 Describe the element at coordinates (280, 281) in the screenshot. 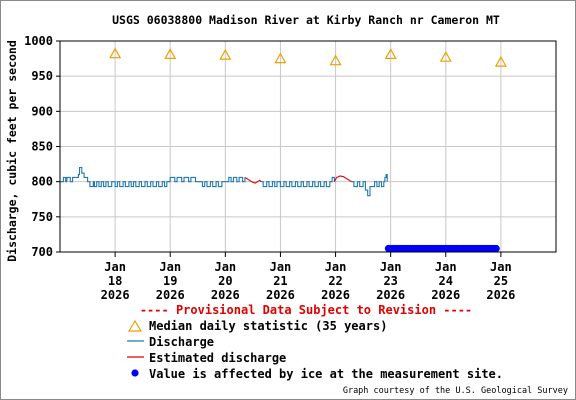

I see `x-tick-label: 21` at that location.